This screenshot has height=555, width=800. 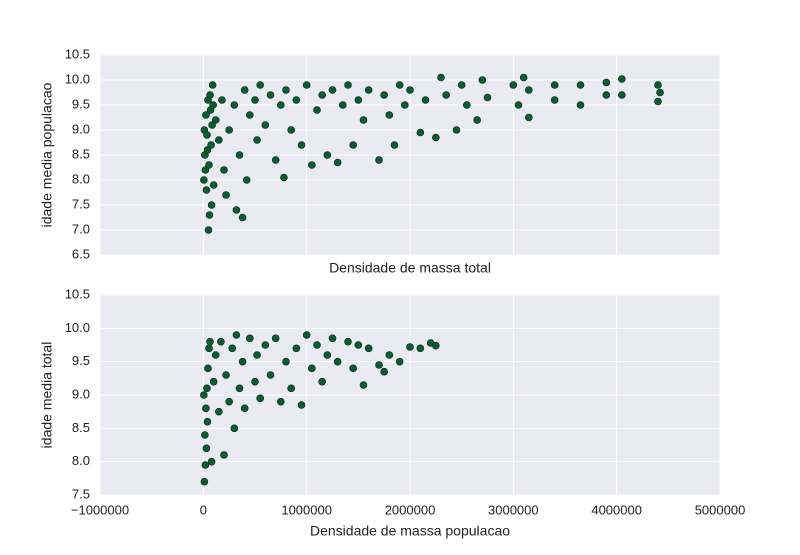 What do you see at coordinates (81, 393) in the screenshot?
I see `y-tick-label: 9.0` at bounding box center [81, 393].